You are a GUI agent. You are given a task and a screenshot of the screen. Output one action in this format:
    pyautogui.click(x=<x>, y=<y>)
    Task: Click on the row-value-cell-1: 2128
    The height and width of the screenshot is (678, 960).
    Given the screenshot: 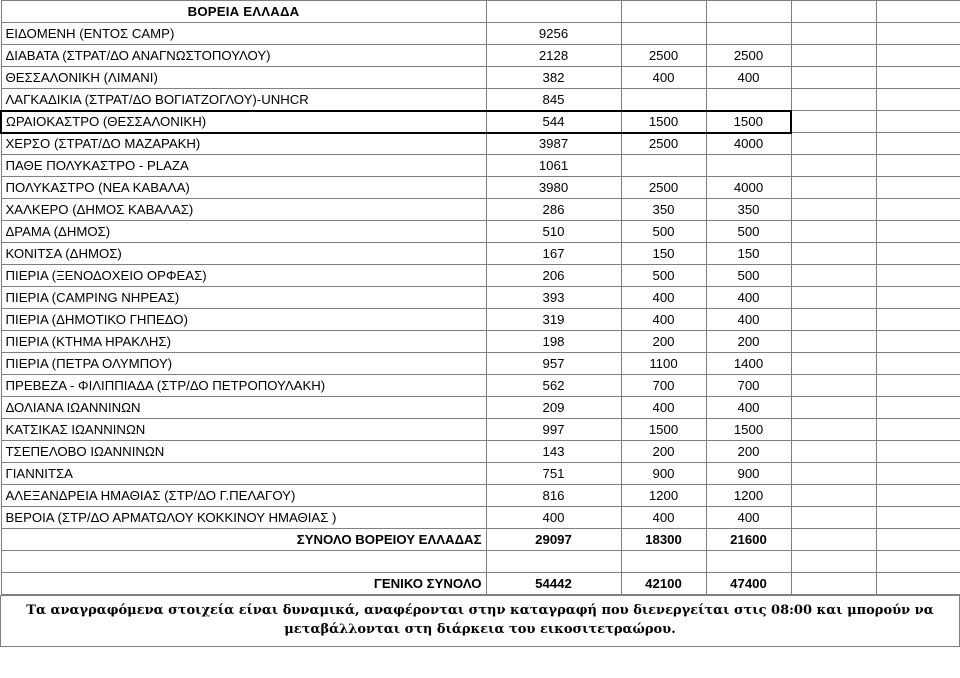 What is the action you would take?
    pyautogui.click(x=553, y=55)
    